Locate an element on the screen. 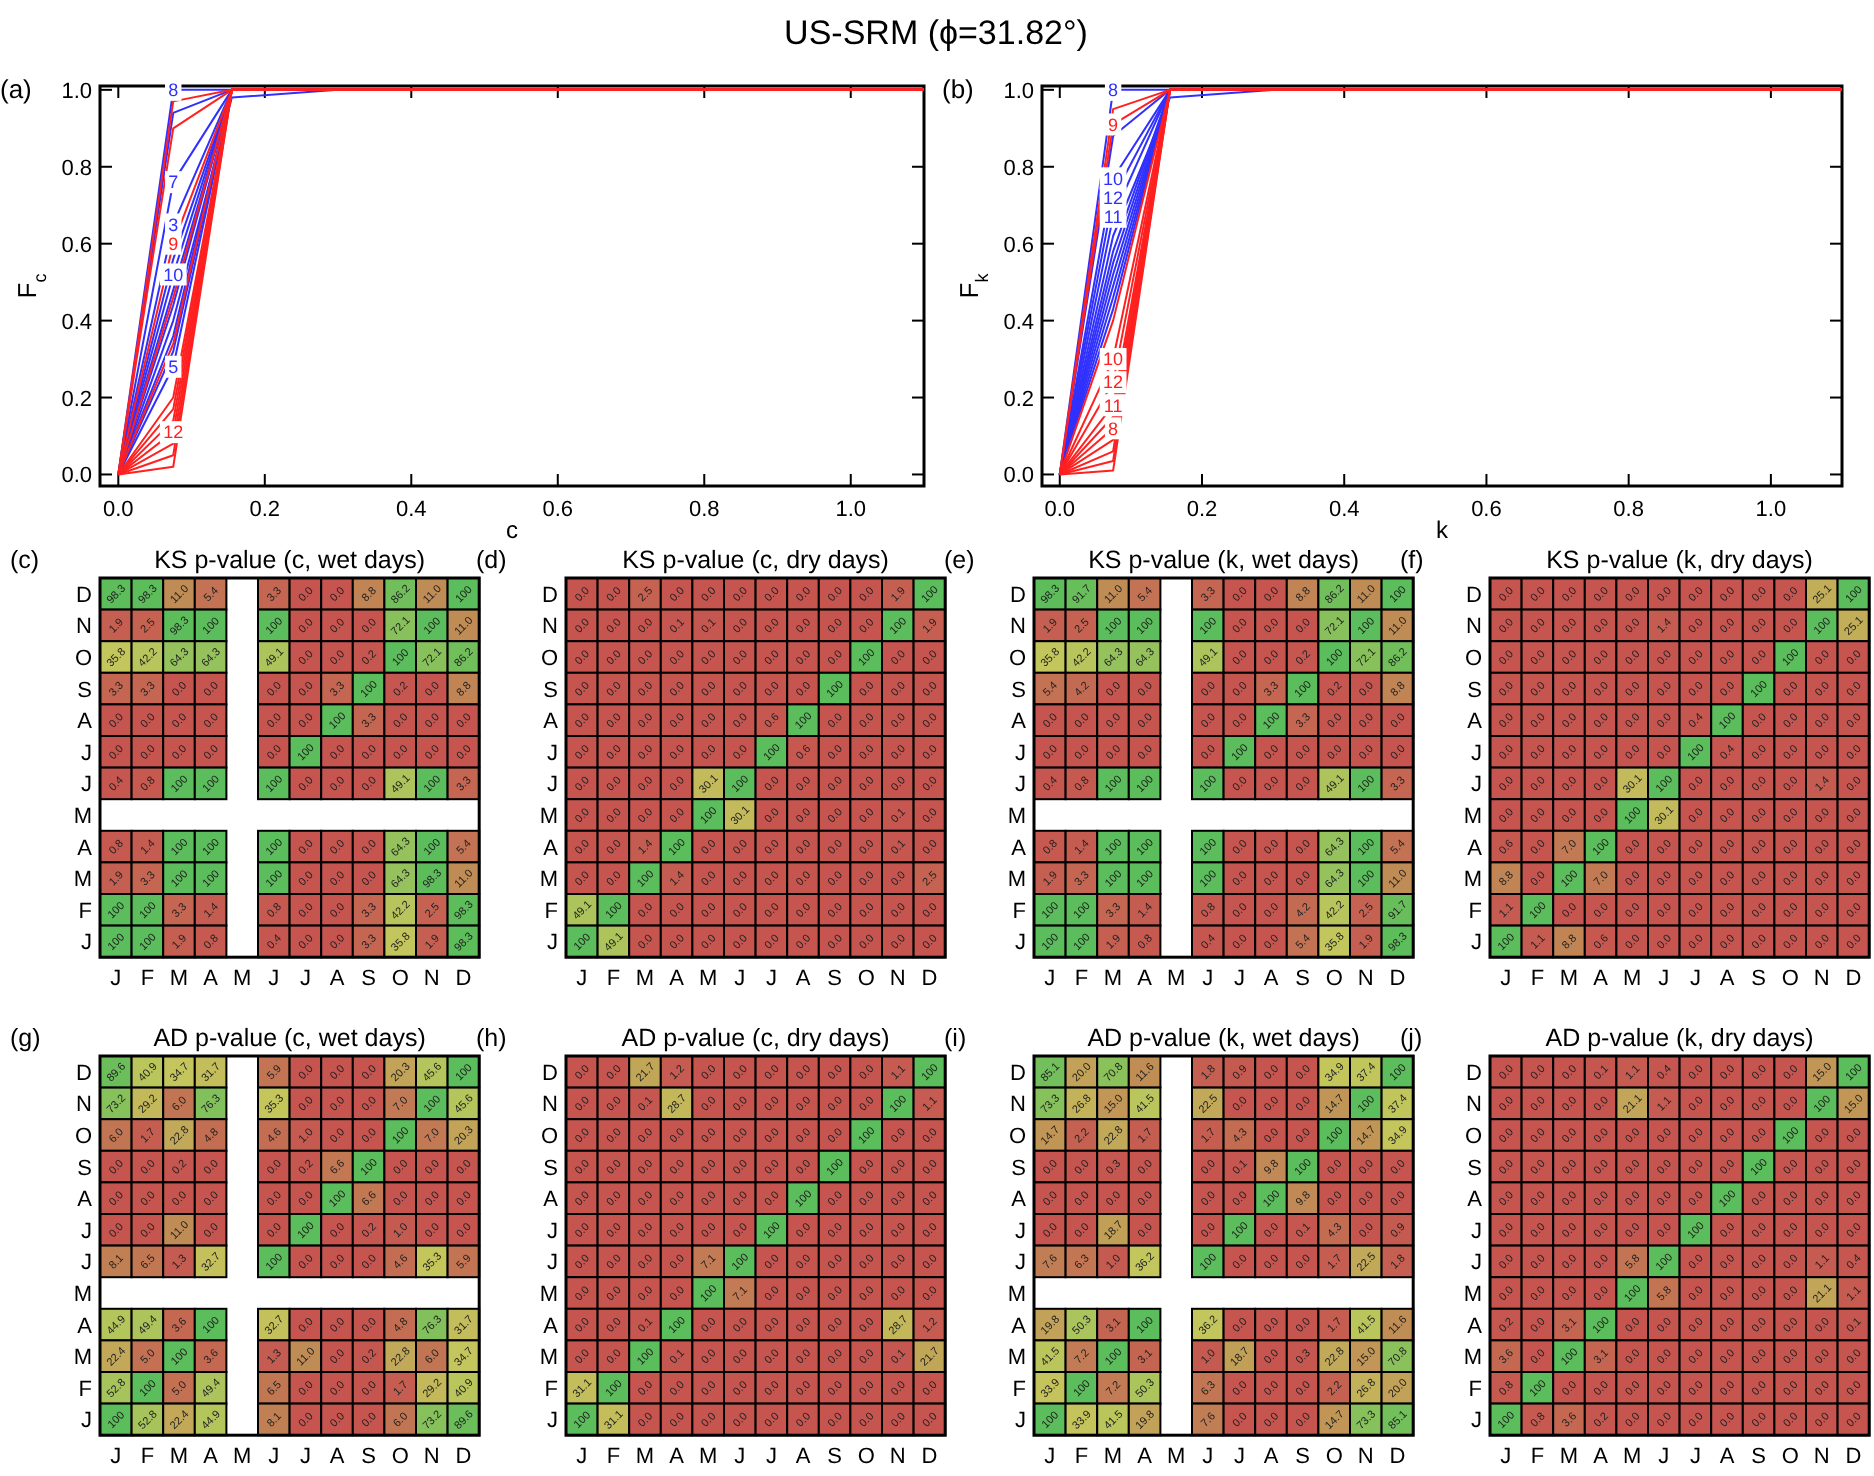 The height and width of the screenshot is (1476, 1874). y-tick-label: 0.2 is located at coordinates (1018, 399).